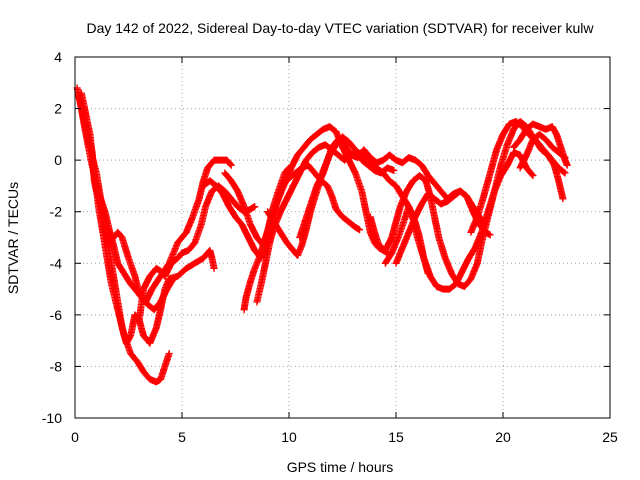 This screenshot has height=480, width=640. Describe the element at coordinates (52, 418) in the screenshot. I see `y-tick-label: -10` at that location.